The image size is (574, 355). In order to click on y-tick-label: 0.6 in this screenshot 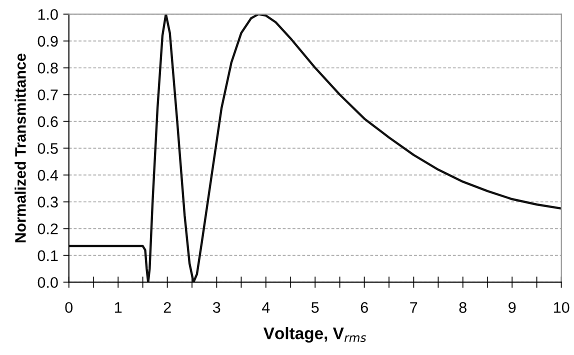, I will do `click(48, 122)`.